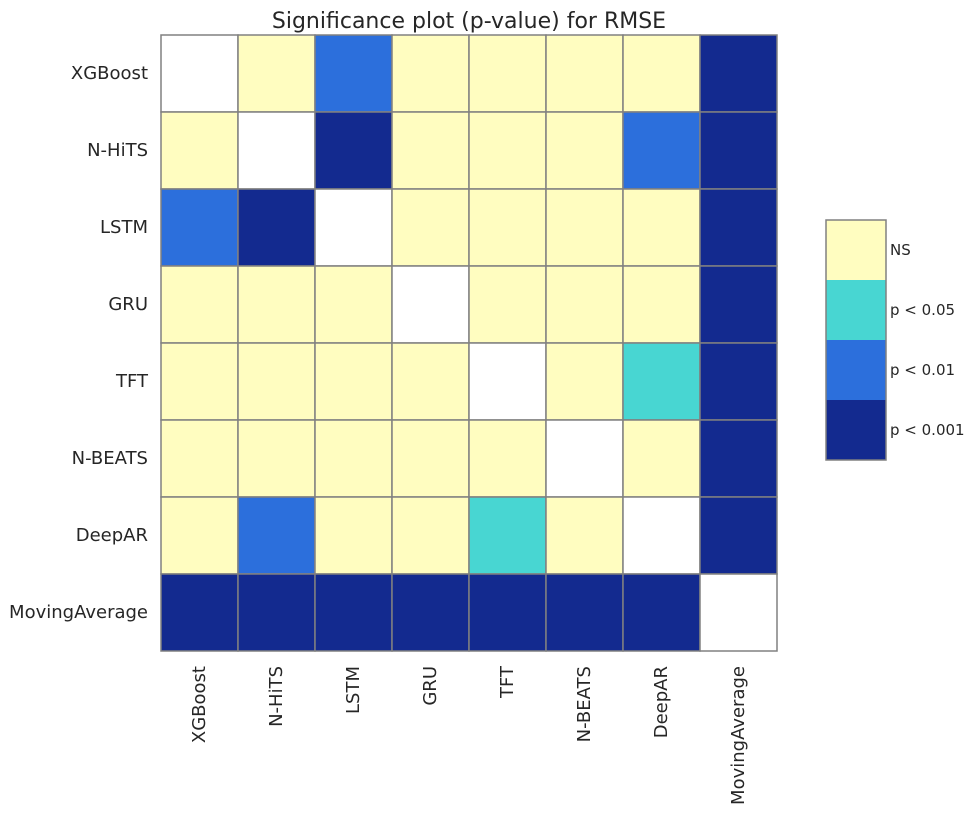 Image resolution: width=970 pixels, height=813 pixels. Describe the element at coordinates (922, 370) in the screenshot. I see `legend-label-p-0-01: p < 0.01` at that location.